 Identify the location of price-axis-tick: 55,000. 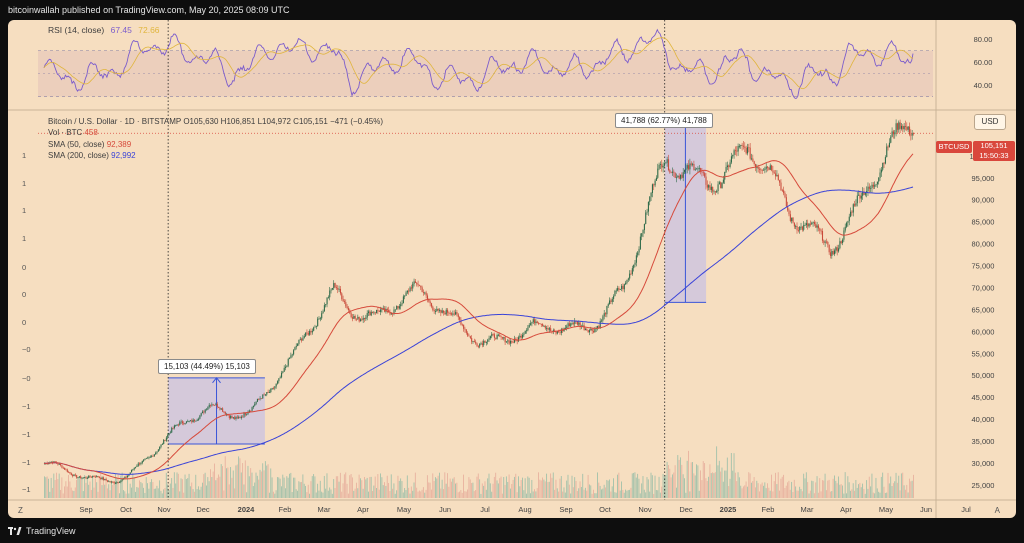
(983, 353).